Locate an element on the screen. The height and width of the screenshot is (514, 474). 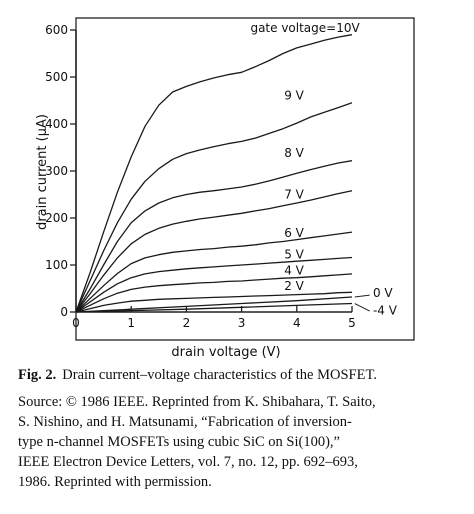
x-tick-label: 2 is located at coordinates (187, 323).